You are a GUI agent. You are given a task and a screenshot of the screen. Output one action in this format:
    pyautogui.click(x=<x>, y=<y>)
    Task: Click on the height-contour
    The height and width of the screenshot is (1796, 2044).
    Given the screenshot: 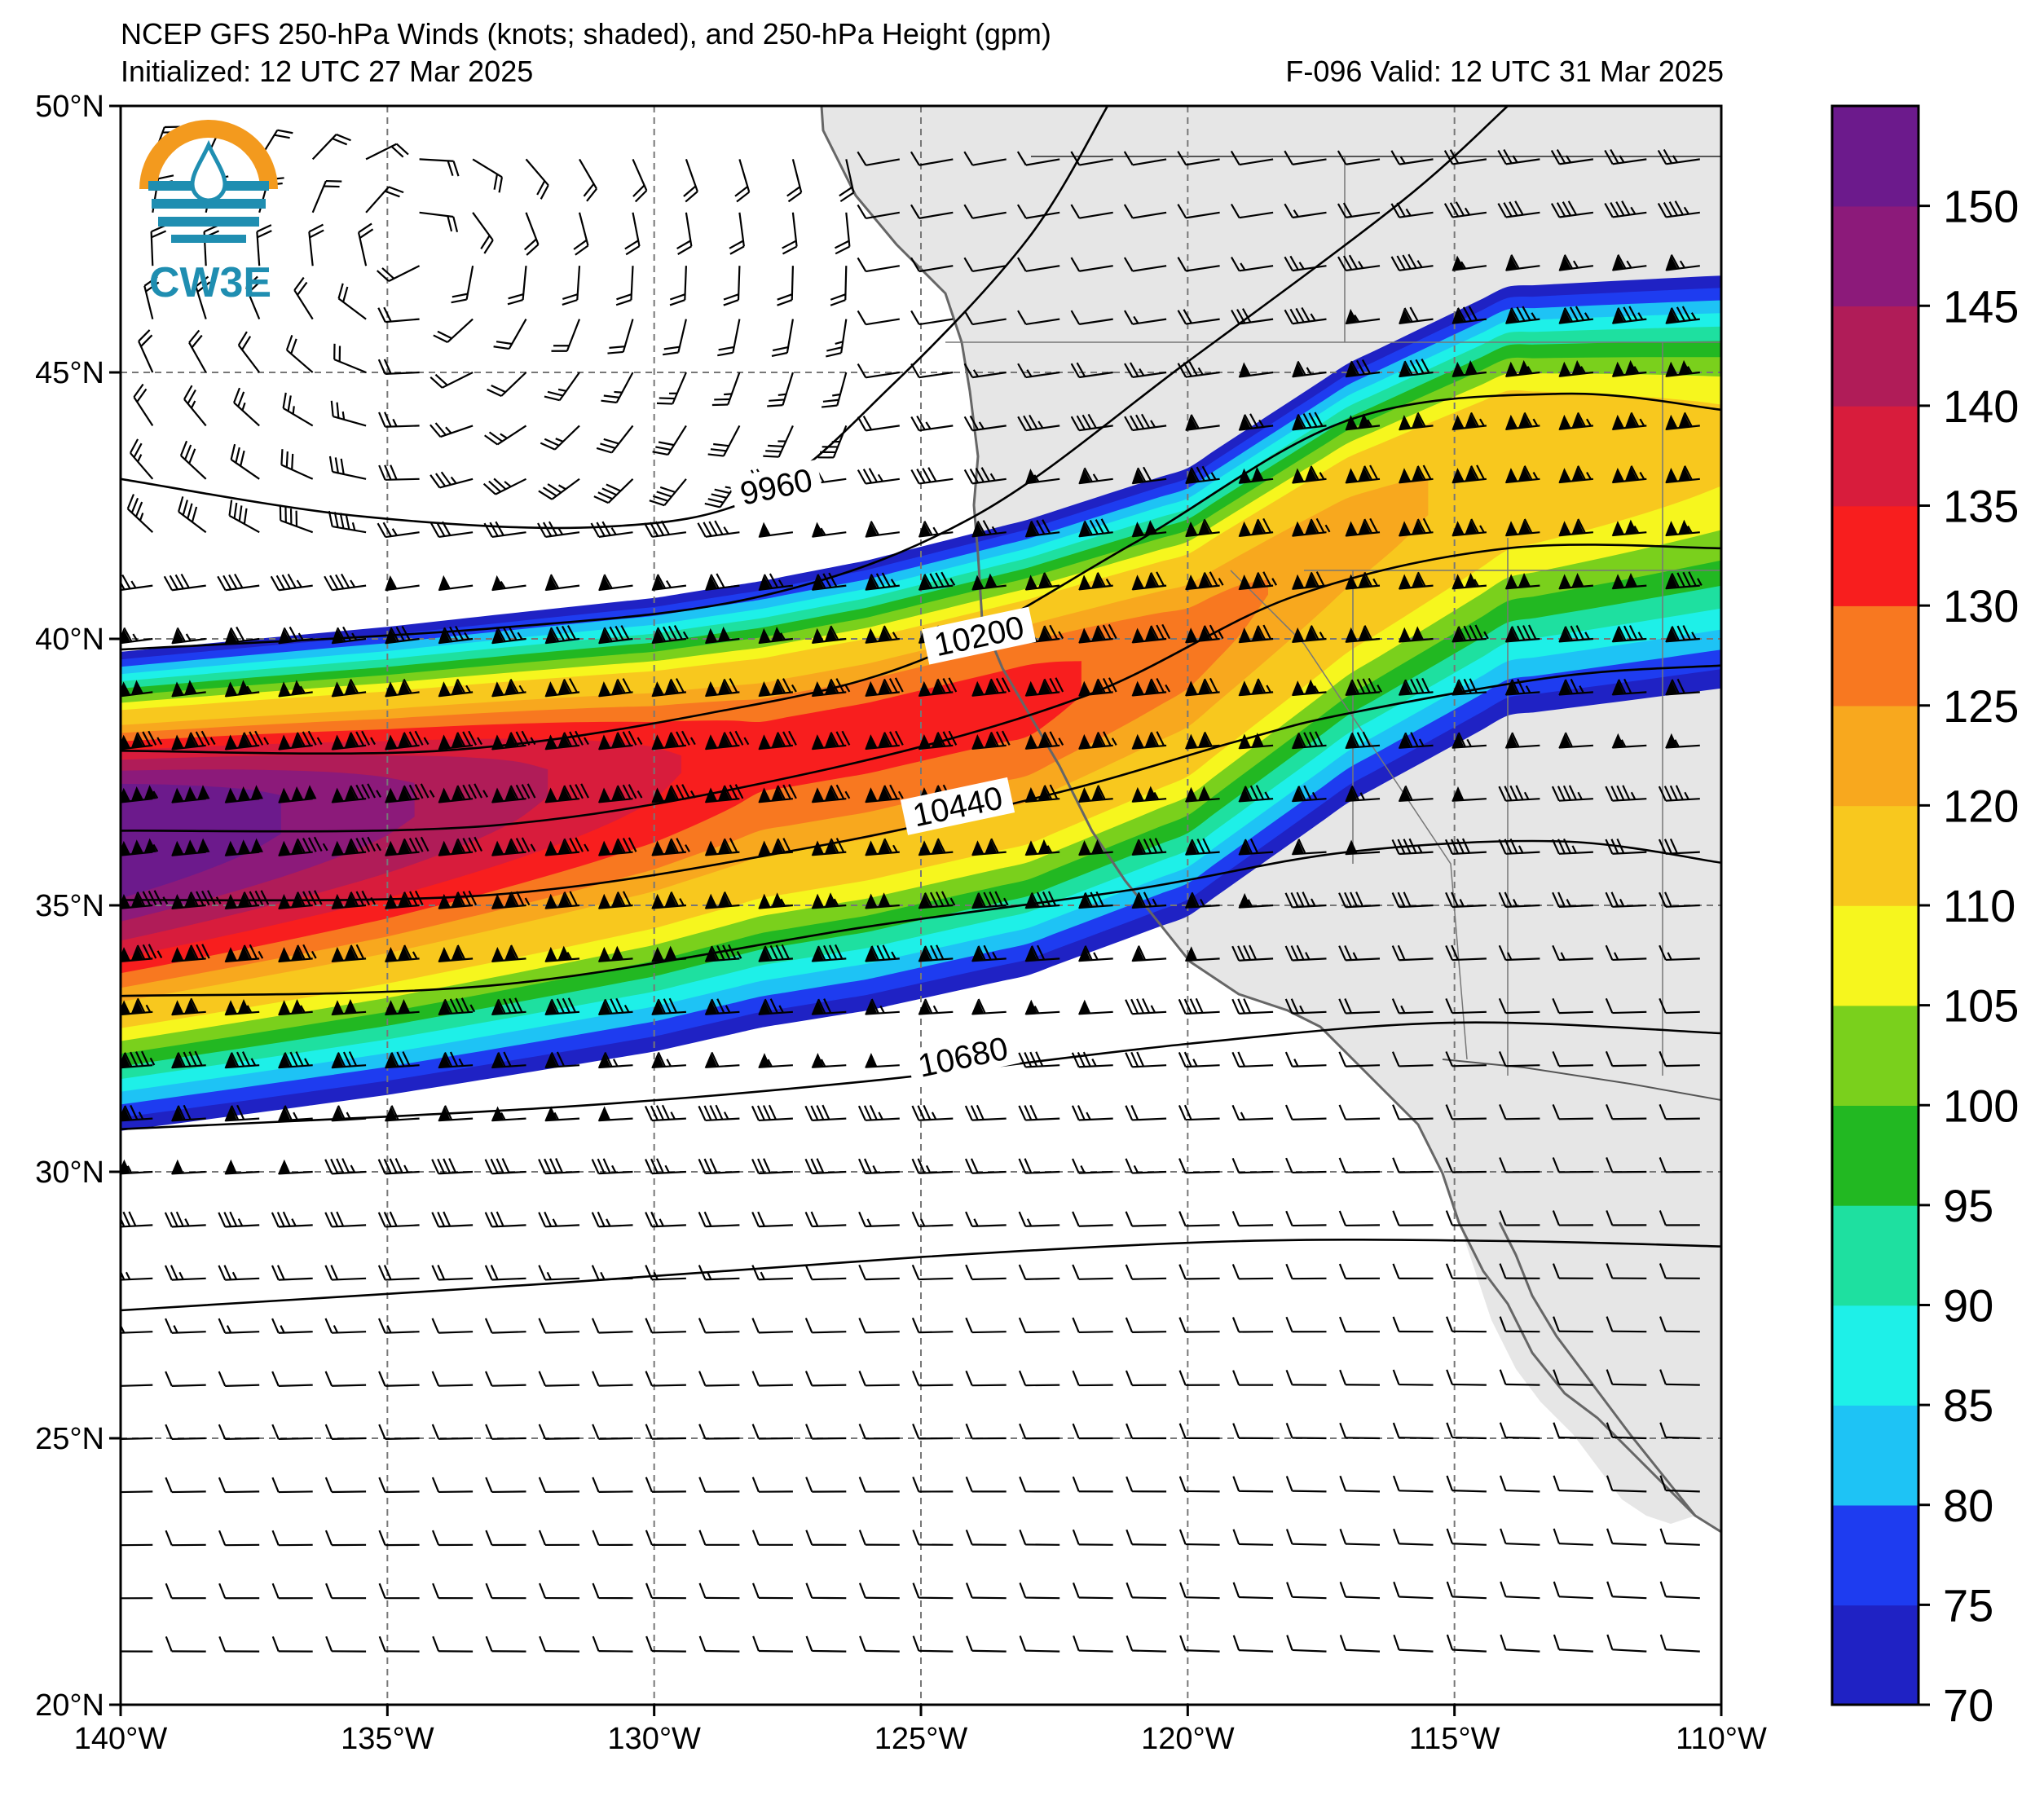 What is the action you would take?
    pyautogui.click(x=921, y=1275)
    